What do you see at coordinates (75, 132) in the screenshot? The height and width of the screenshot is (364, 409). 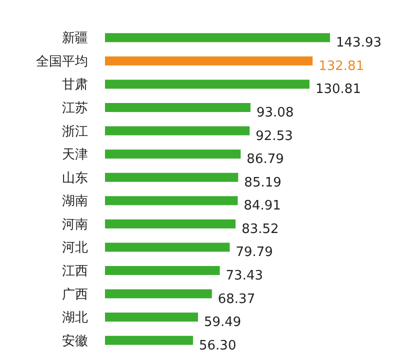 I see `y-tick-label: 浙江` at bounding box center [75, 132].